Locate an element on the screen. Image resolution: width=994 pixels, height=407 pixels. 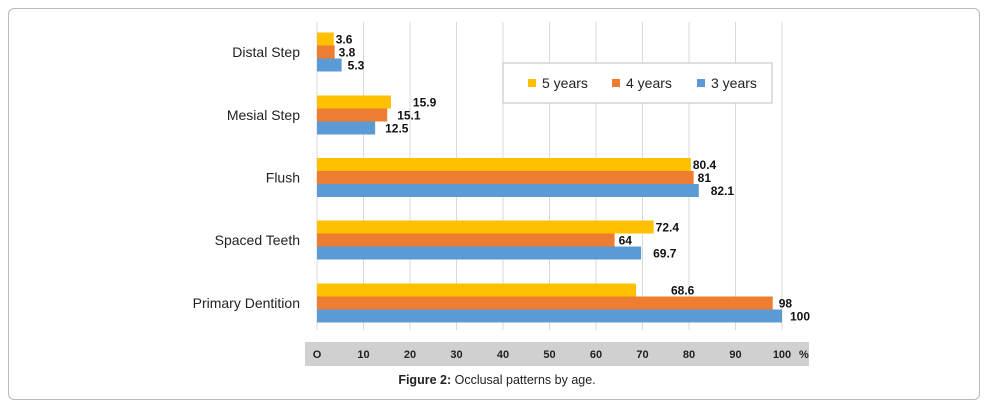
x-tick-label-10: 10 is located at coordinates (363, 355).